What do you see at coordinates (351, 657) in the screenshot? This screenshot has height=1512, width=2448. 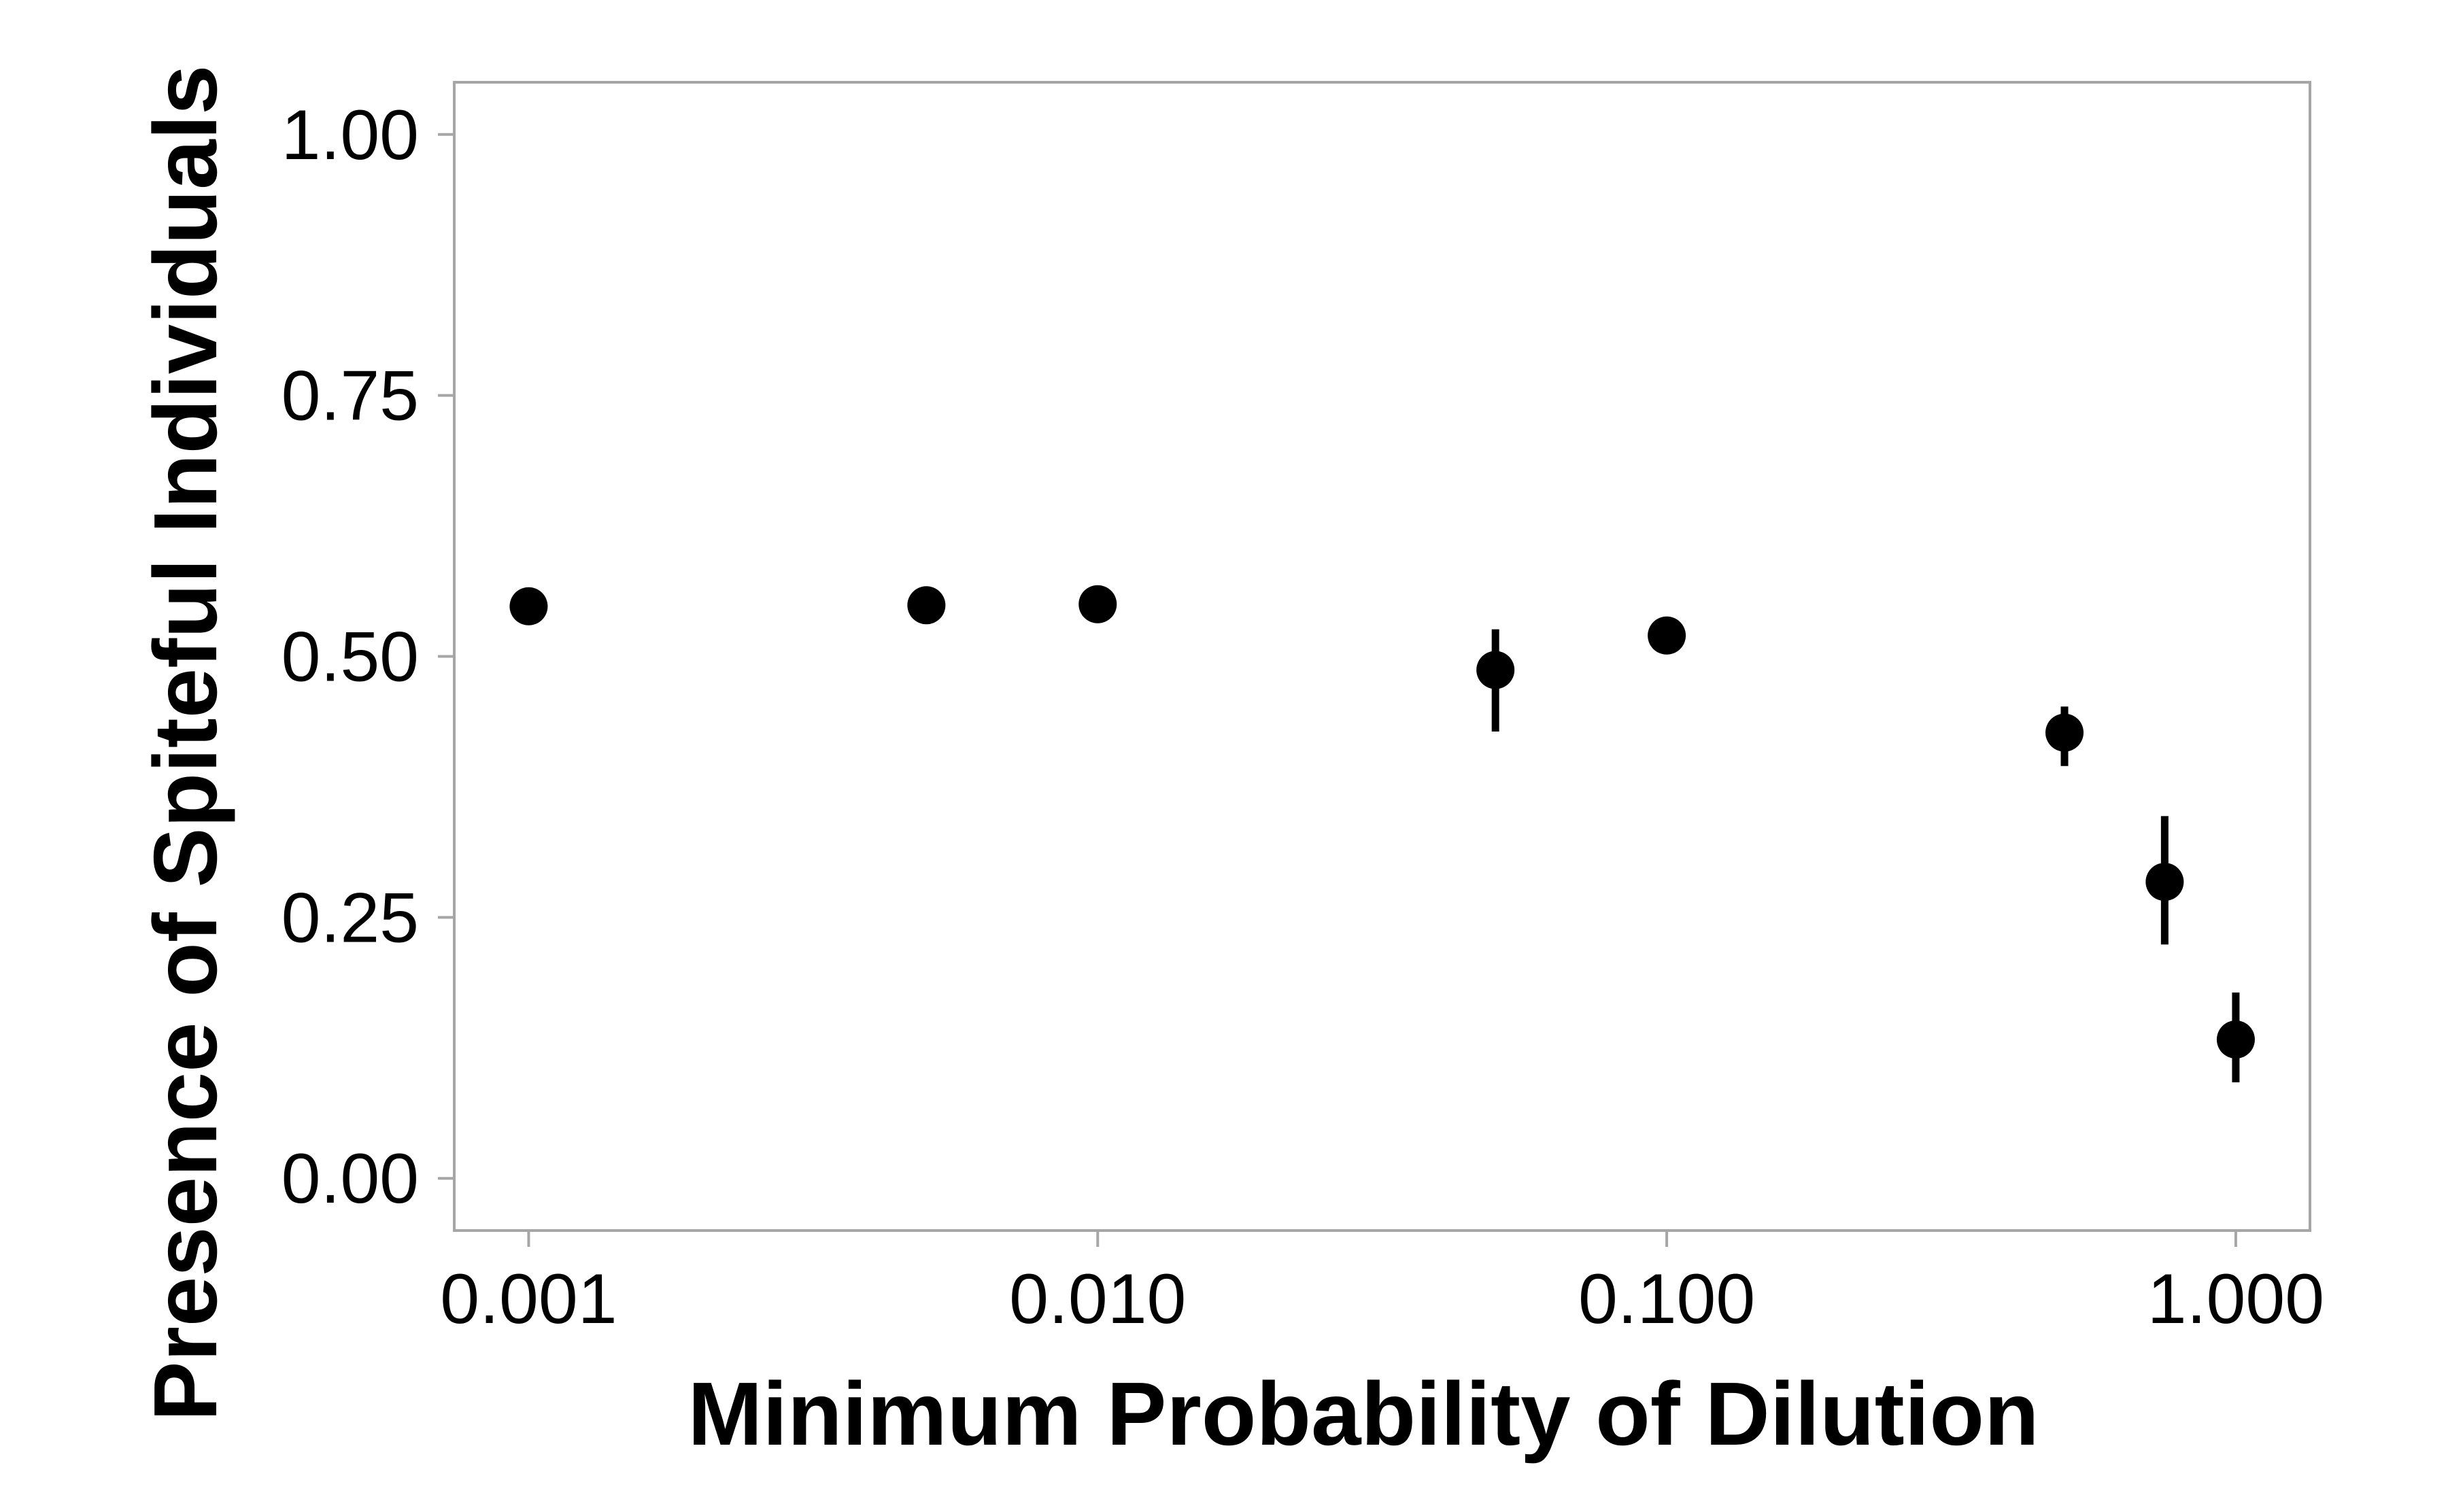 I see `y-tick-label: 0.50` at bounding box center [351, 657].